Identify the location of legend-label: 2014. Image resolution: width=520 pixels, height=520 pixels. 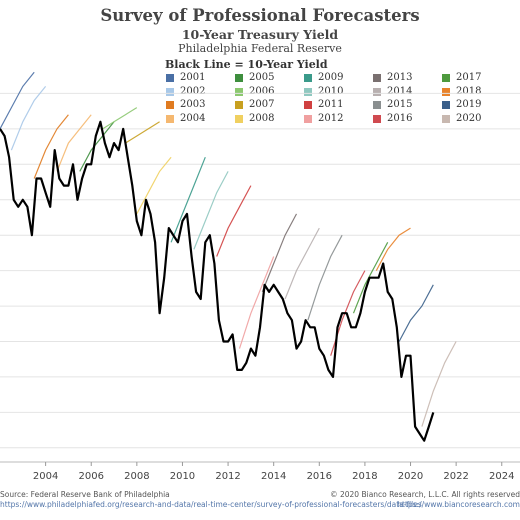
(400, 91).